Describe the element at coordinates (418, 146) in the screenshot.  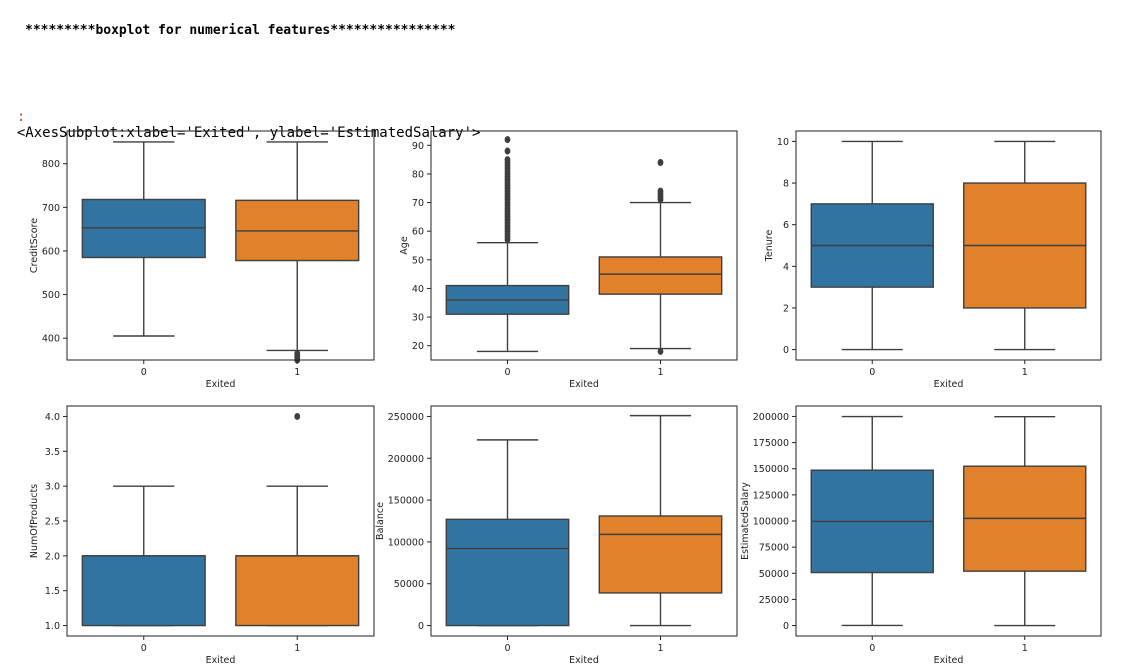
I see `y-tick-label: 90` at that location.